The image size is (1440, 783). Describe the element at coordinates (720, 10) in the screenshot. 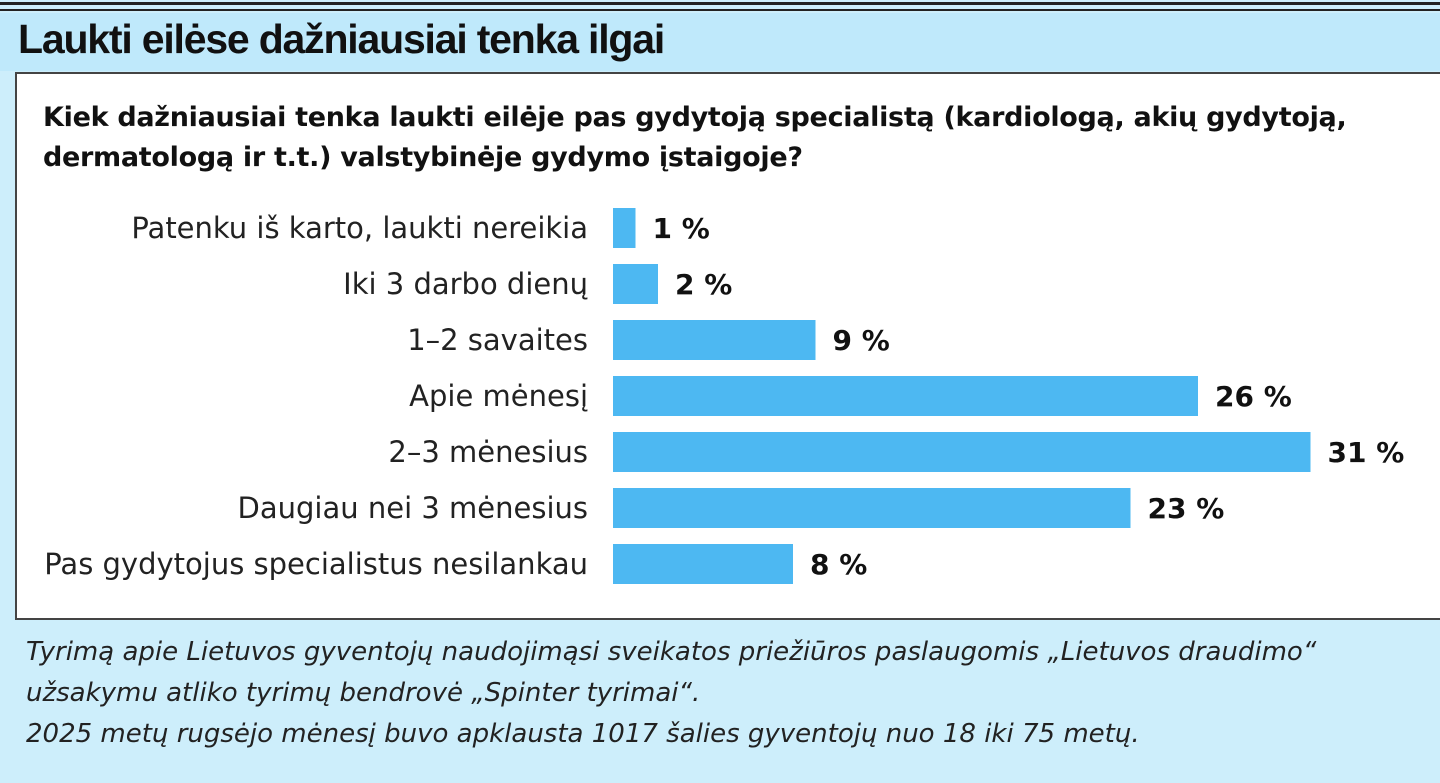

I see `top-rule-thin` at that location.